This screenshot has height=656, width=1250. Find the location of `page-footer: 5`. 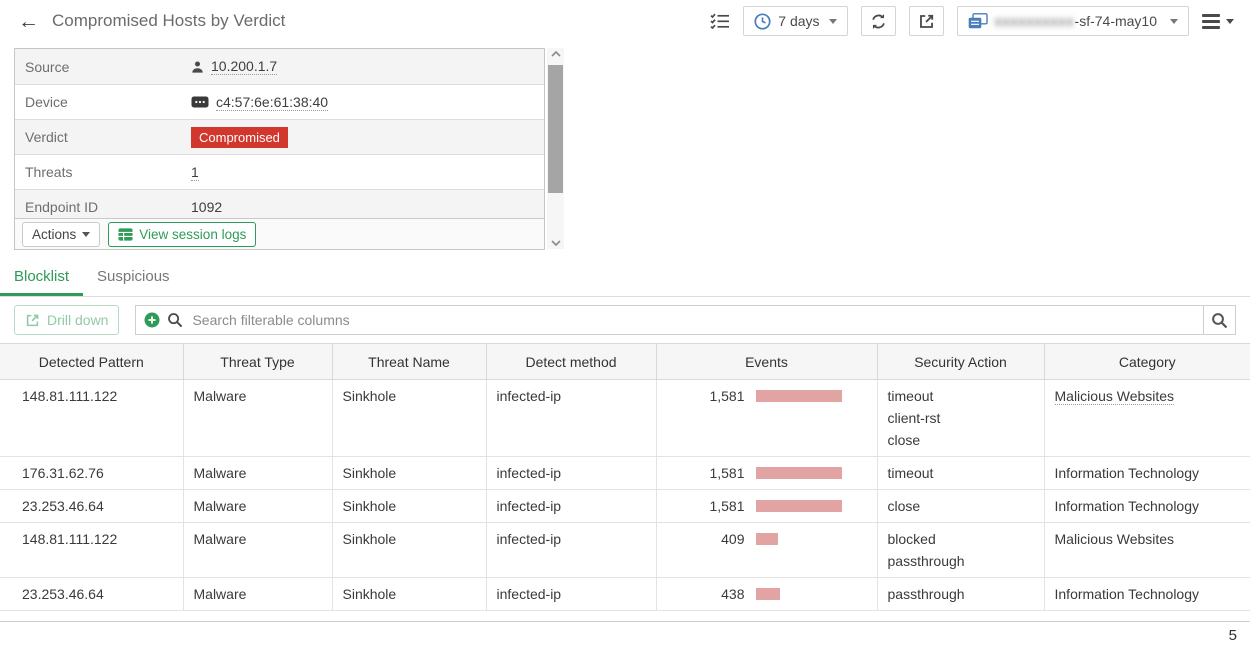

page-footer: 5 is located at coordinates (625, 635).